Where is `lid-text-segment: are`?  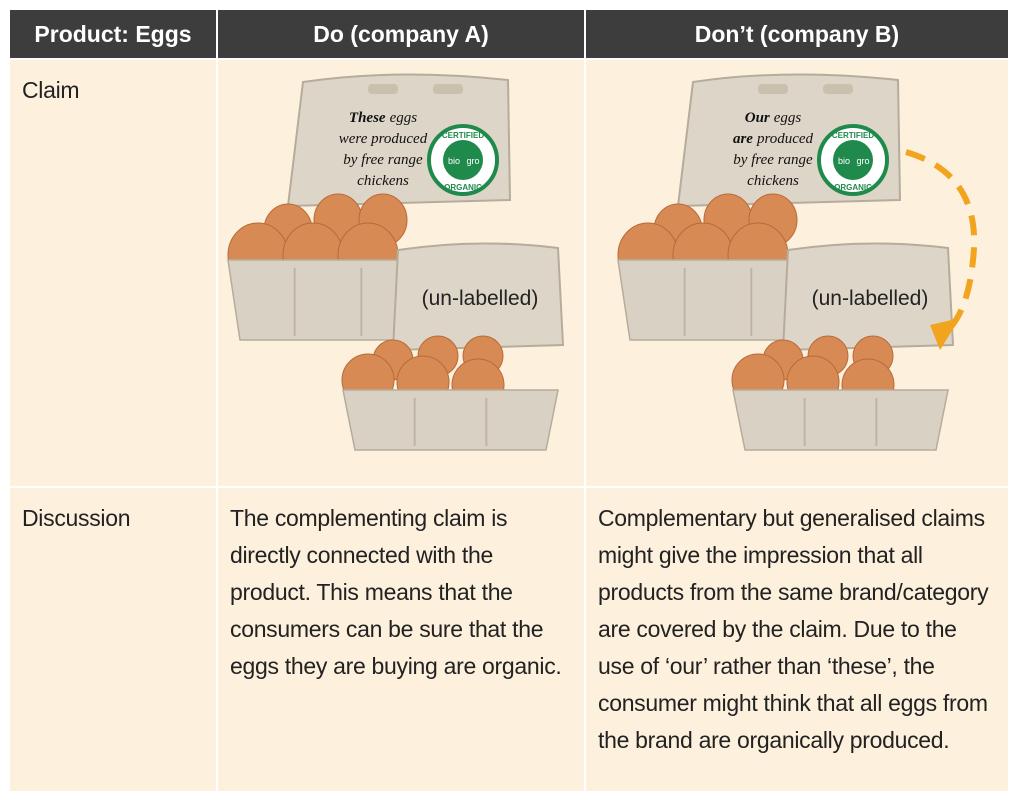
lid-text-segment: are is located at coordinates (743, 139).